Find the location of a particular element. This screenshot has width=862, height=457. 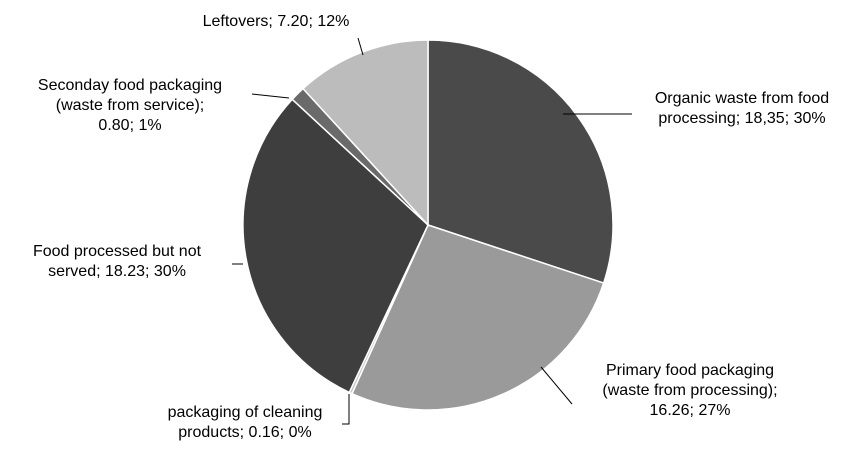

data-label-line: (waste from processing); is located at coordinates (689, 390).